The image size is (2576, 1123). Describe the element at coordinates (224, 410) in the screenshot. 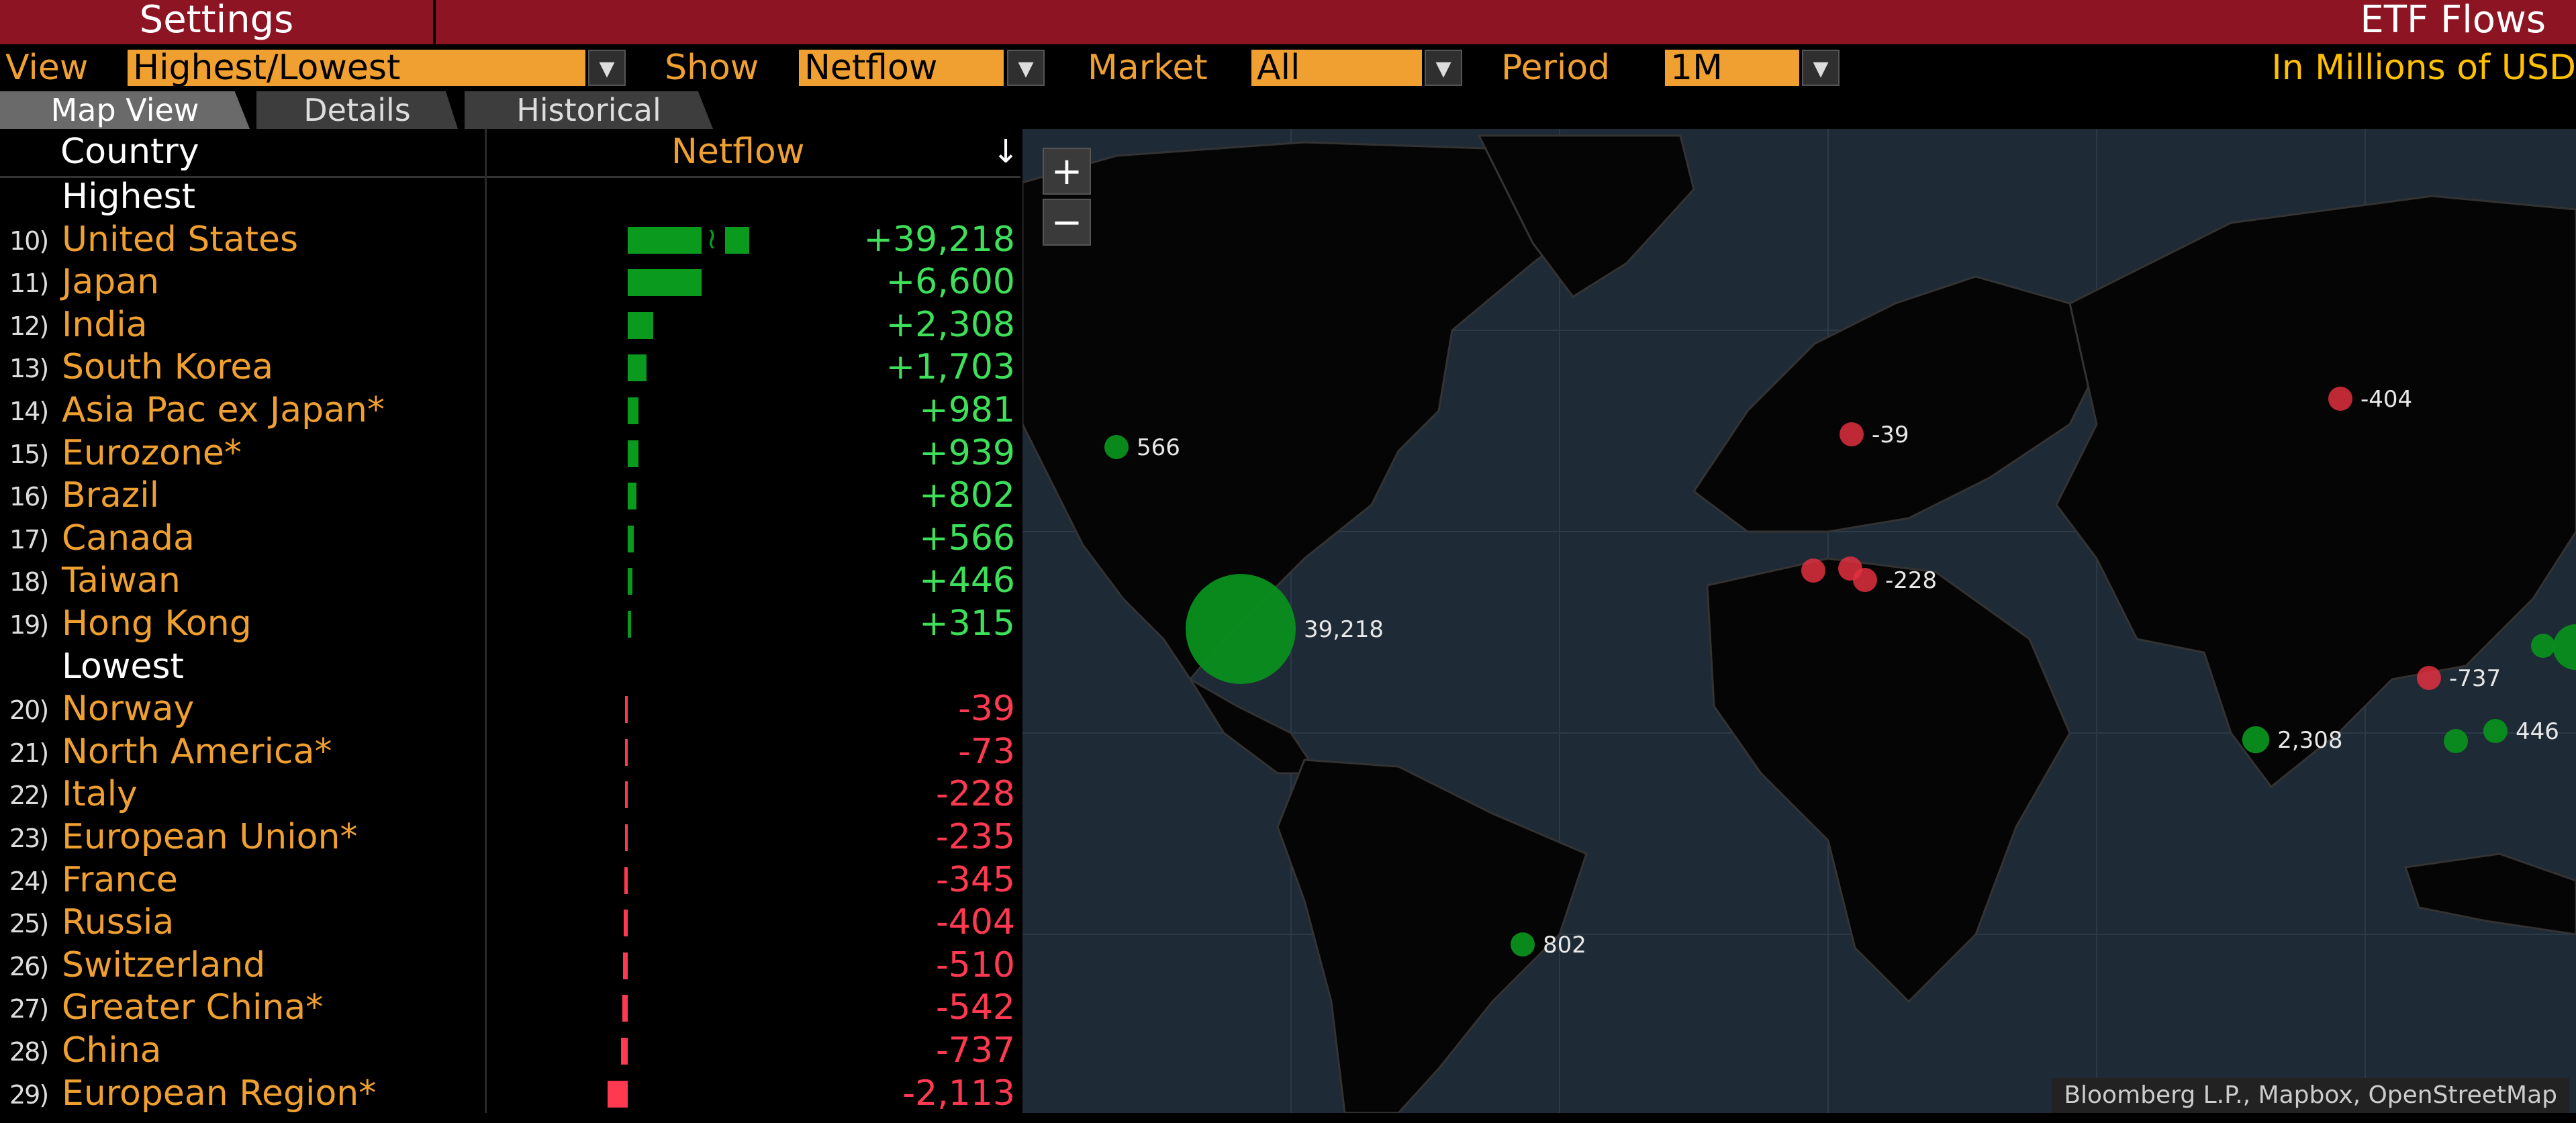

I see `country-name: Asia Pac ex Japan*` at that location.